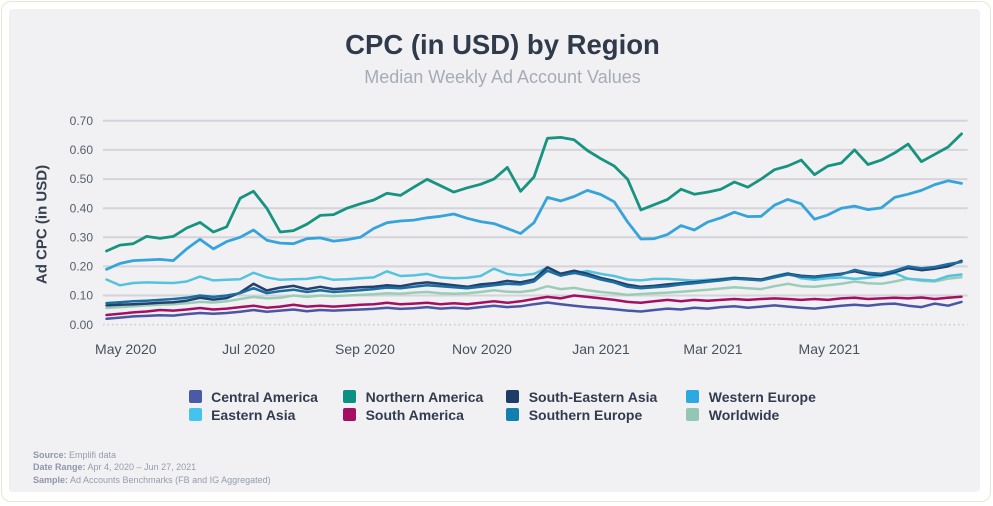 The height and width of the screenshot is (506, 993). What do you see at coordinates (482, 349) in the screenshot?
I see `svg-text: Nov 2020` at bounding box center [482, 349].